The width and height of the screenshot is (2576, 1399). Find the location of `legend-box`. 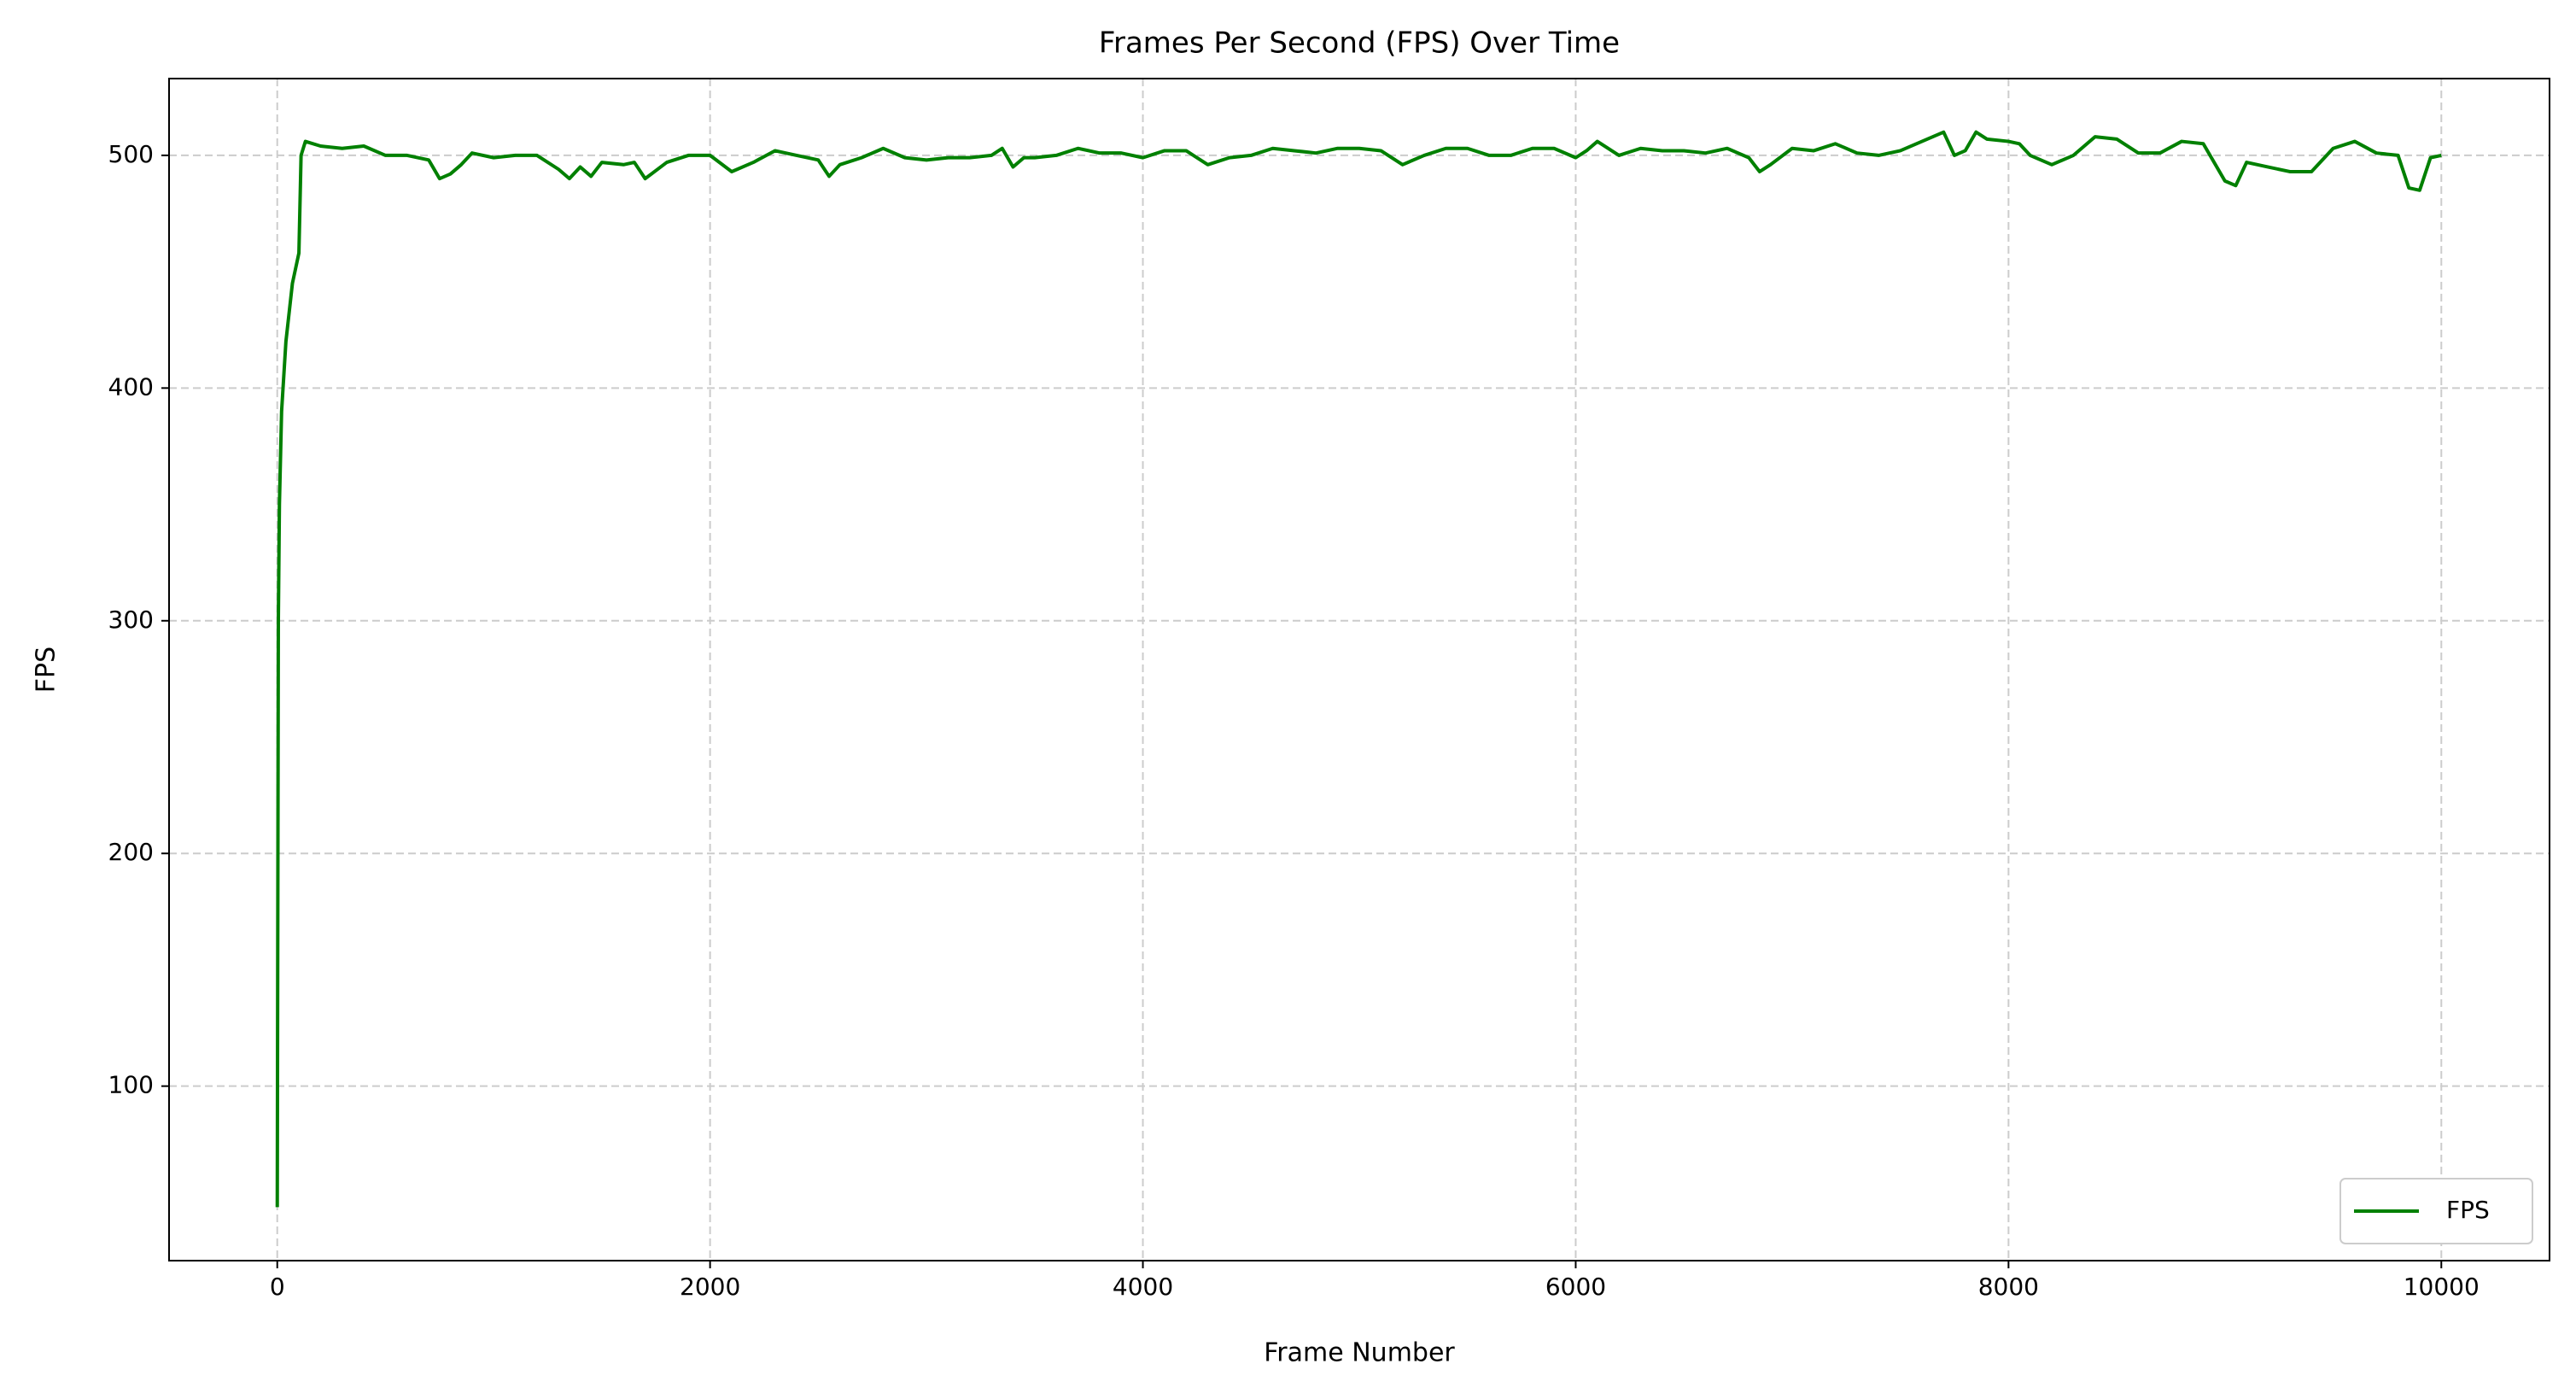

legend-box is located at coordinates (2436, 1211).